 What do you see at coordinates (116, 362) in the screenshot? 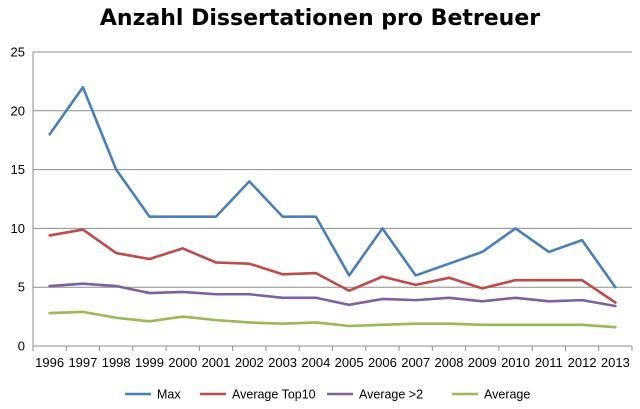
I see `x-tick-label: 1998` at bounding box center [116, 362].